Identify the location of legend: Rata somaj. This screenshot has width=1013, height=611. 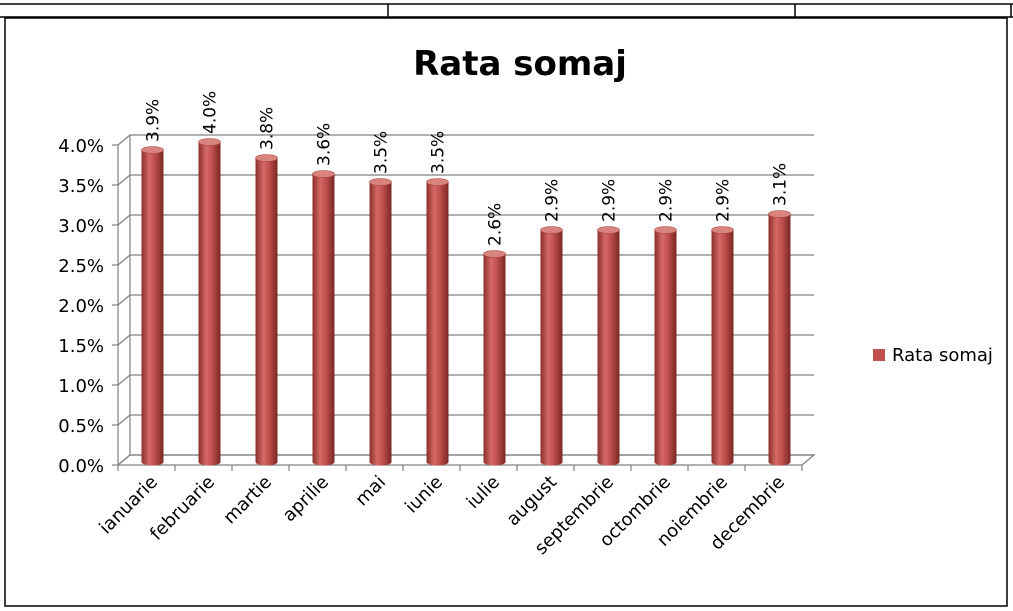
(933, 355).